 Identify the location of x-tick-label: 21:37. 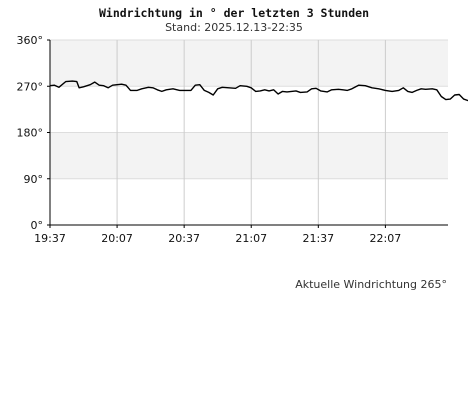
(318, 238).